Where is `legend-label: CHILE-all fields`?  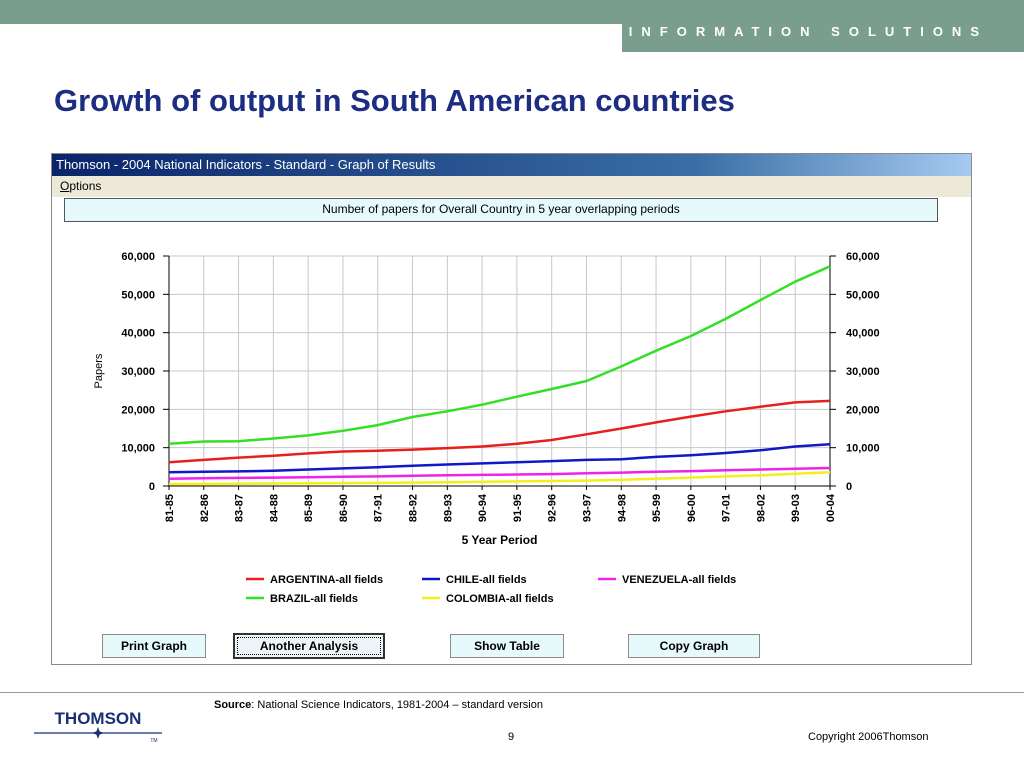
legend-label: CHILE-all fields is located at coordinates (486, 580).